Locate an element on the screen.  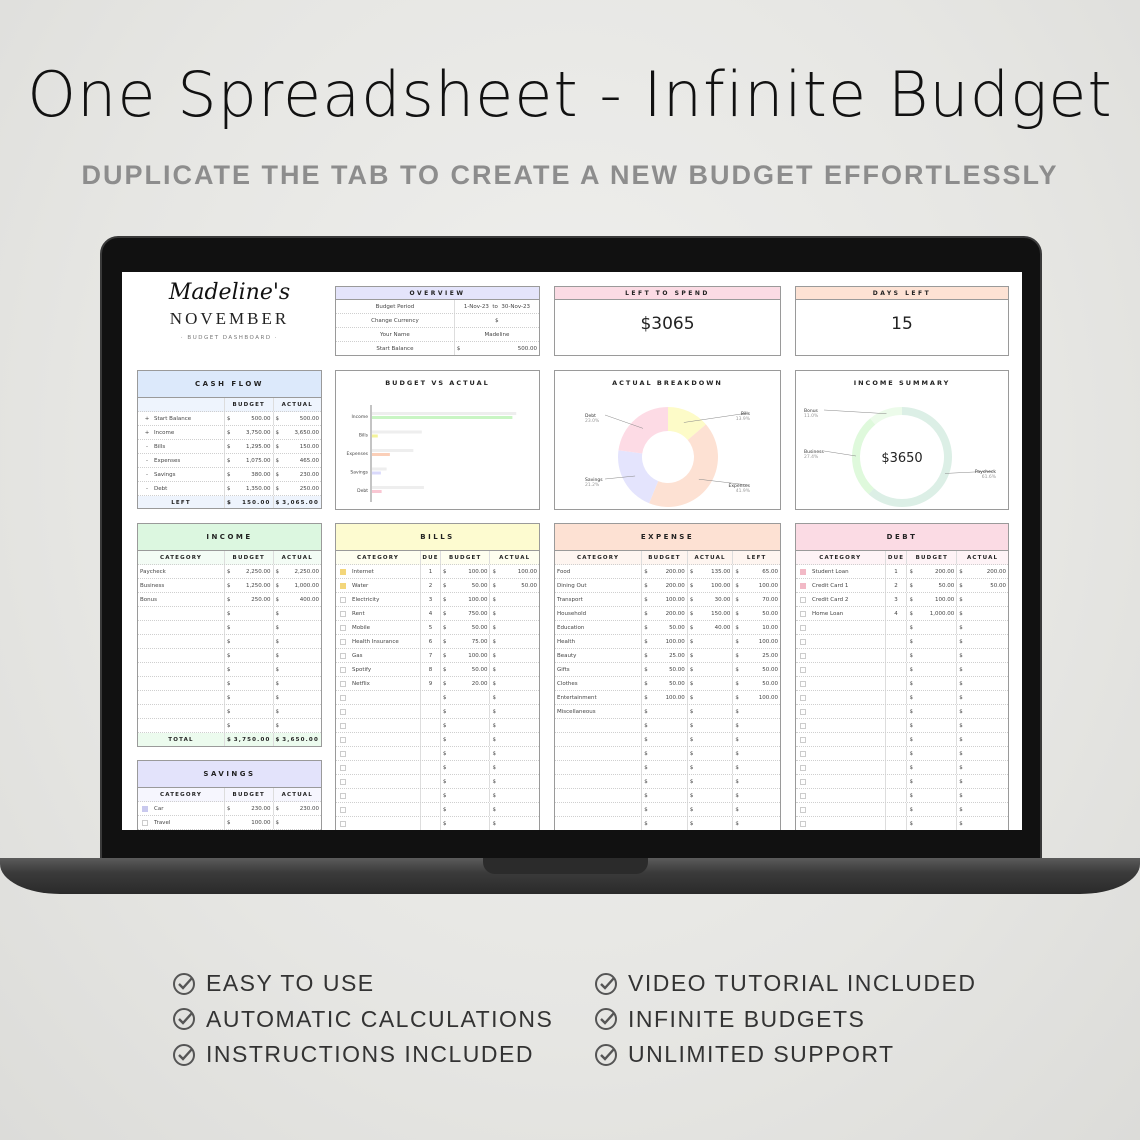
category-cell: Miscellaneous is located at coordinates (599, 711).